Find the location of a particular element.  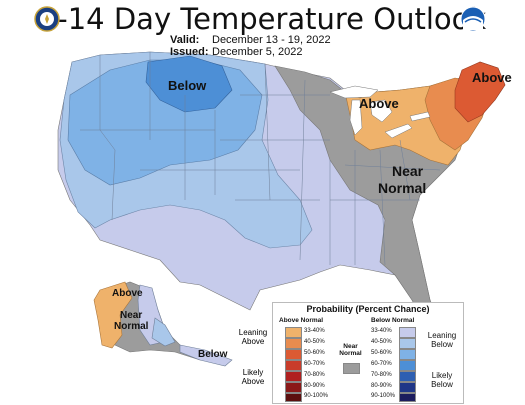

legend-likely-below: Likely Below is located at coordinates (442, 380).